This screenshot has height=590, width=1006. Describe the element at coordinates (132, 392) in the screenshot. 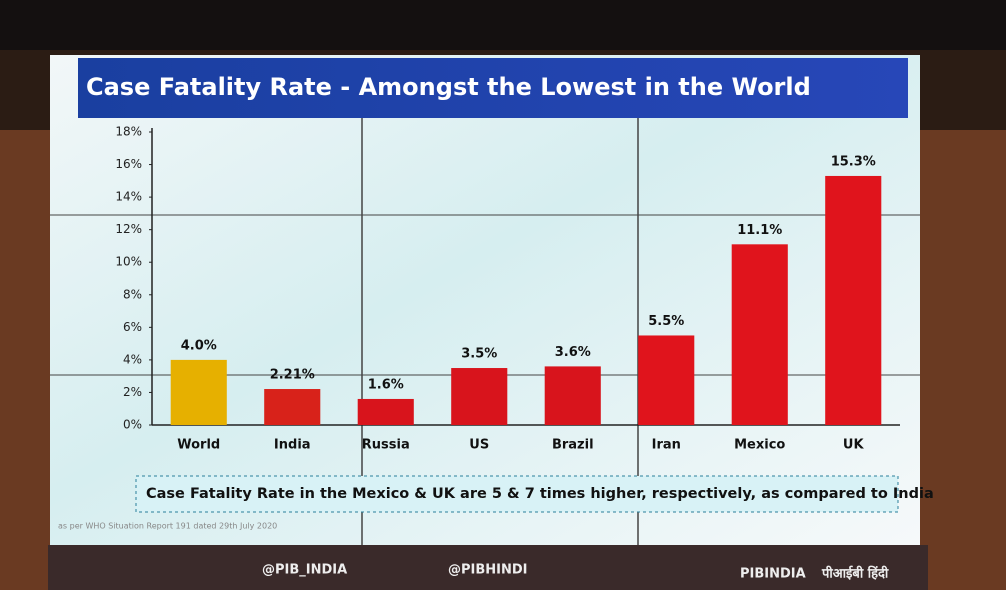

I see `y-tick-label: 2%` at that location.